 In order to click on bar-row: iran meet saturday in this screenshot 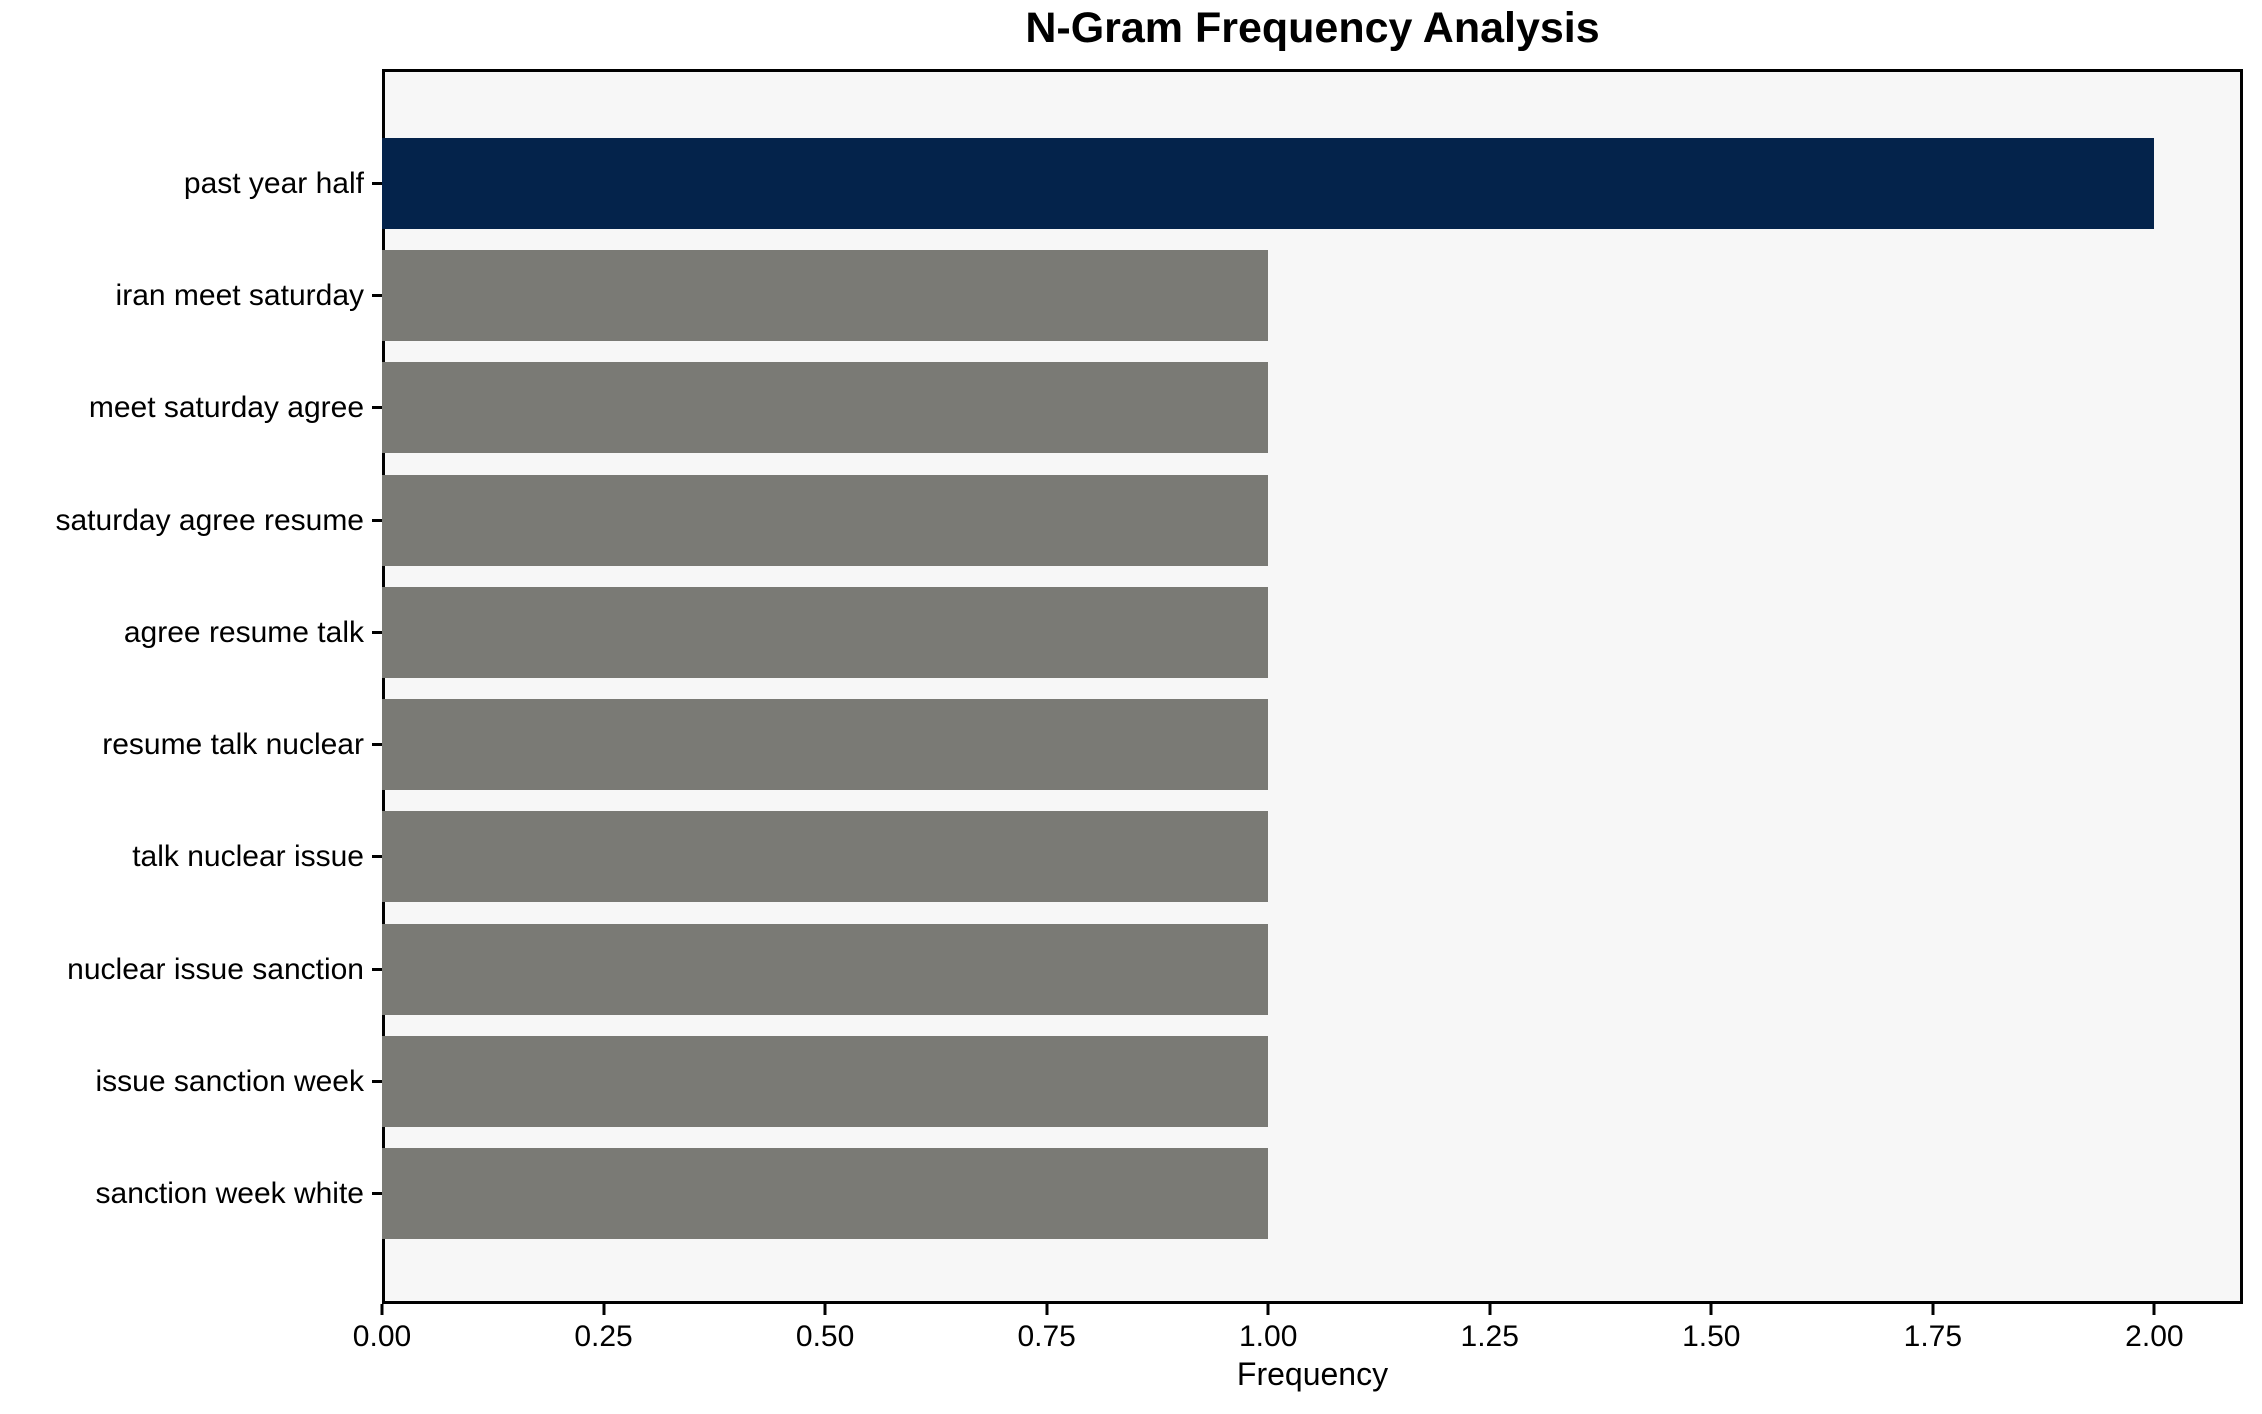, I will do `click(1121, 295)`.